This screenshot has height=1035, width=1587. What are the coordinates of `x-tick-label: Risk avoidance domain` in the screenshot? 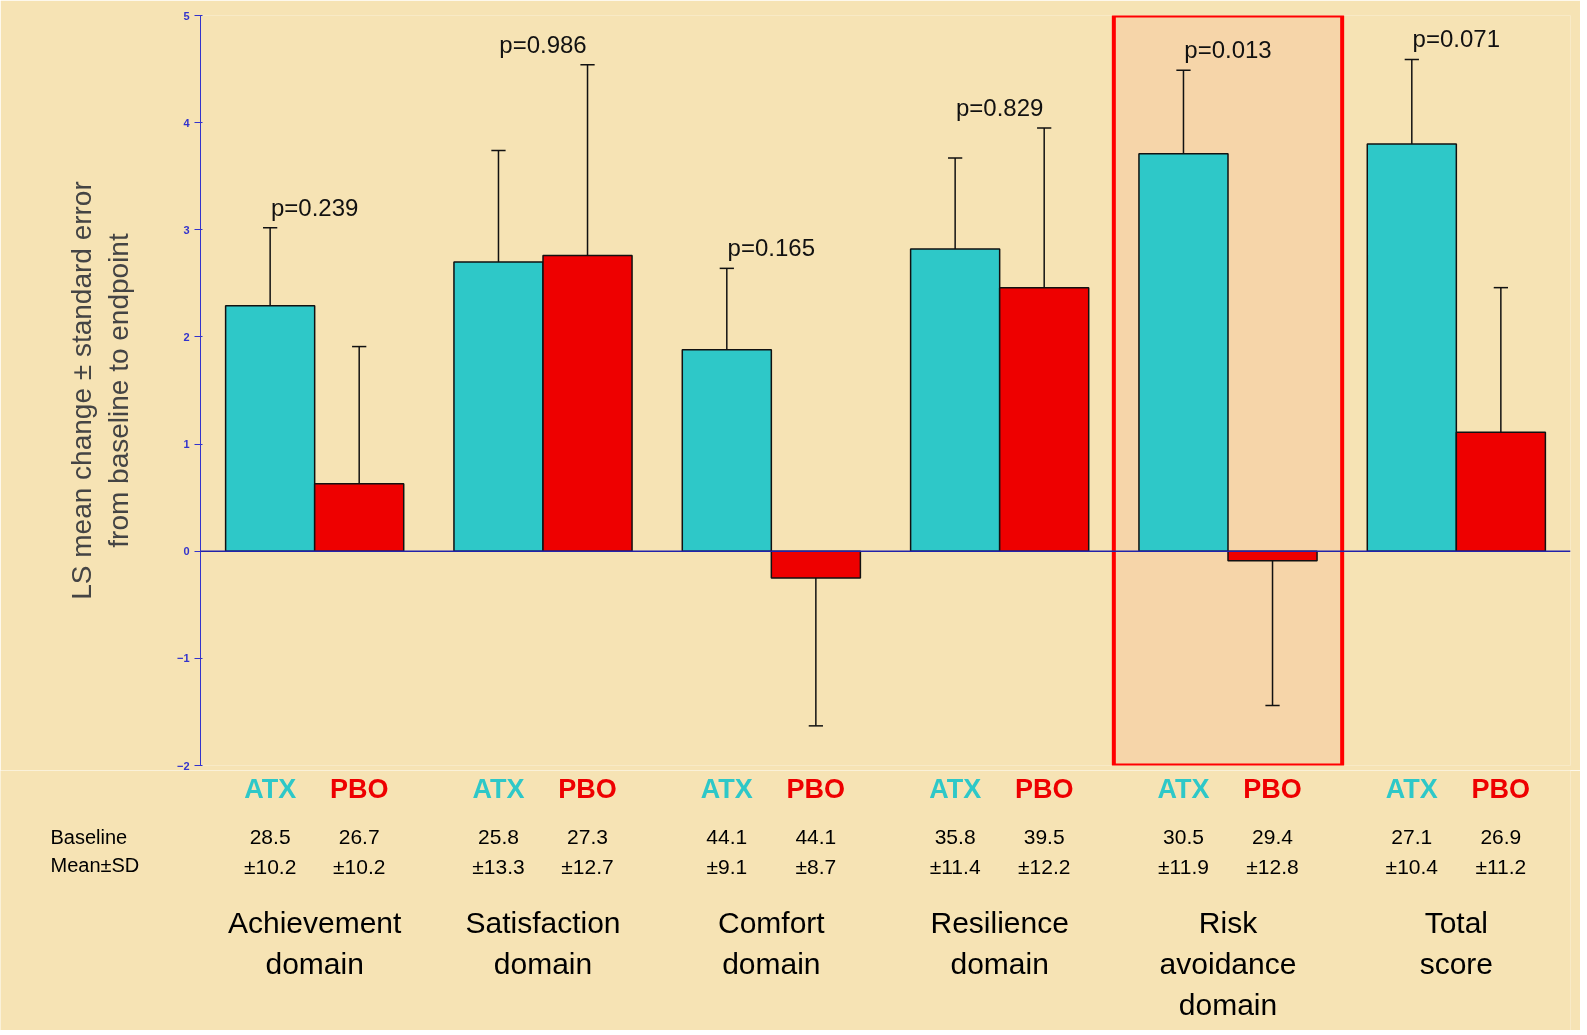 It's located at (1228, 963).